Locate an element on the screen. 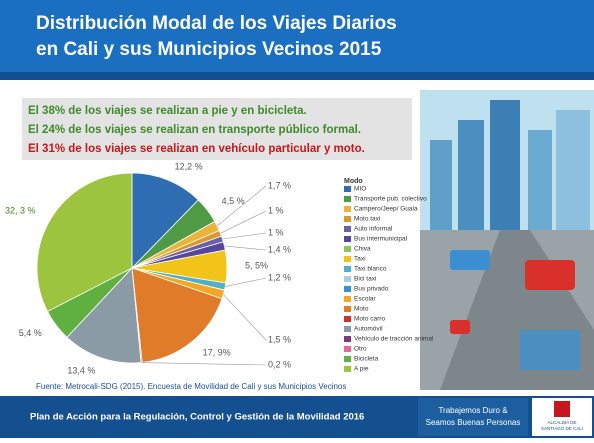  value-label: 0,2 % is located at coordinates (279, 364).